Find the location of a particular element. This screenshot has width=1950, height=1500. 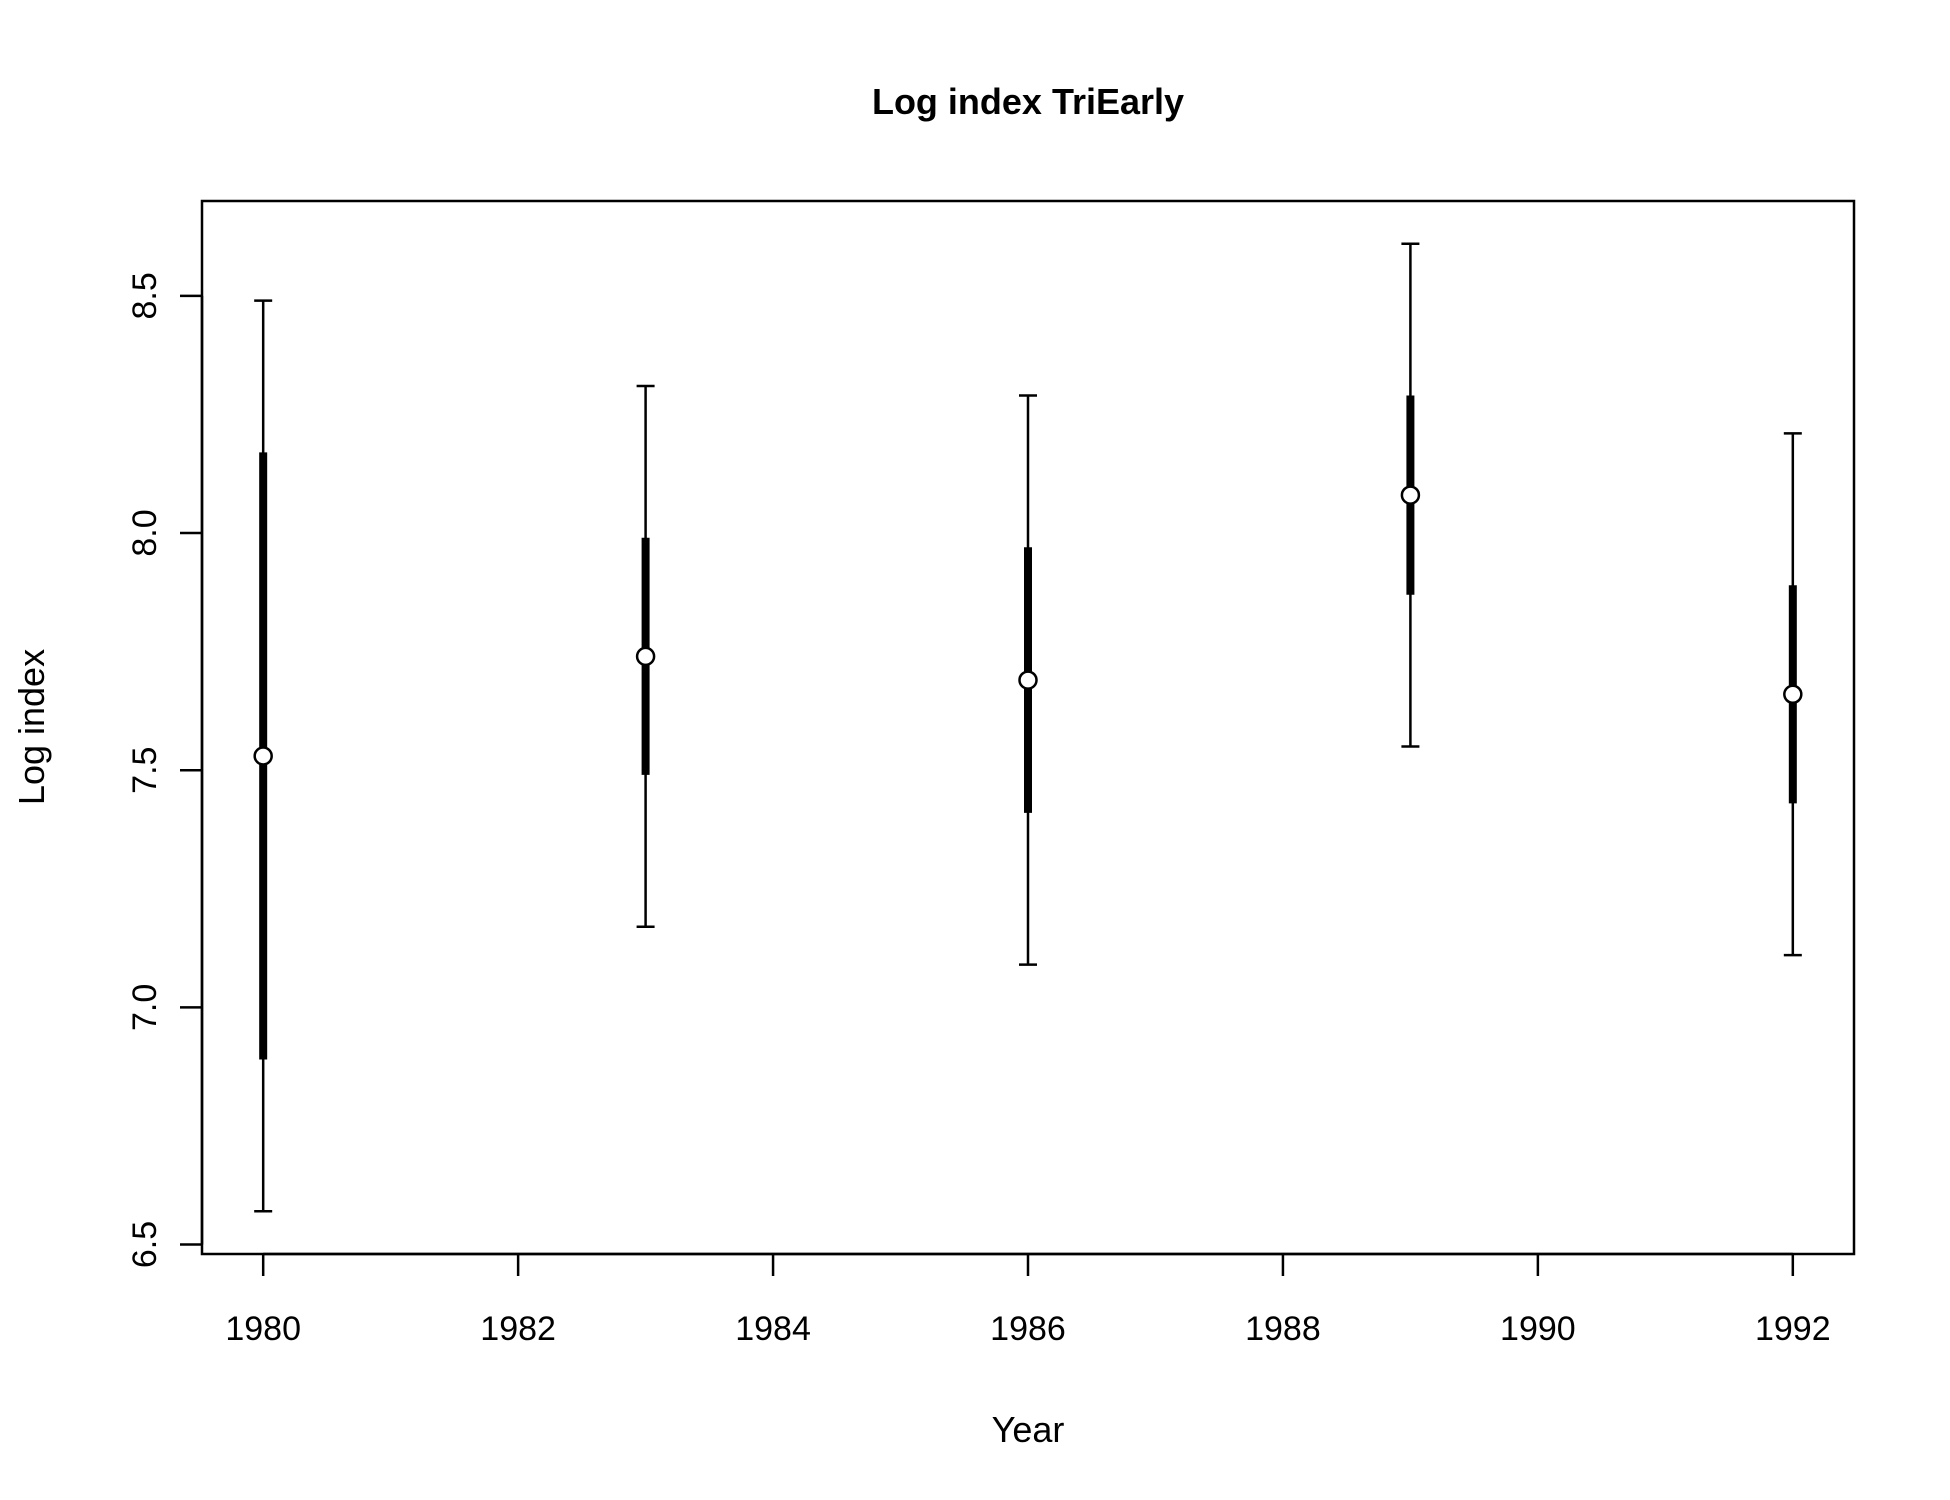

x-tick-label: 1984 is located at coordinates (773, 1329).